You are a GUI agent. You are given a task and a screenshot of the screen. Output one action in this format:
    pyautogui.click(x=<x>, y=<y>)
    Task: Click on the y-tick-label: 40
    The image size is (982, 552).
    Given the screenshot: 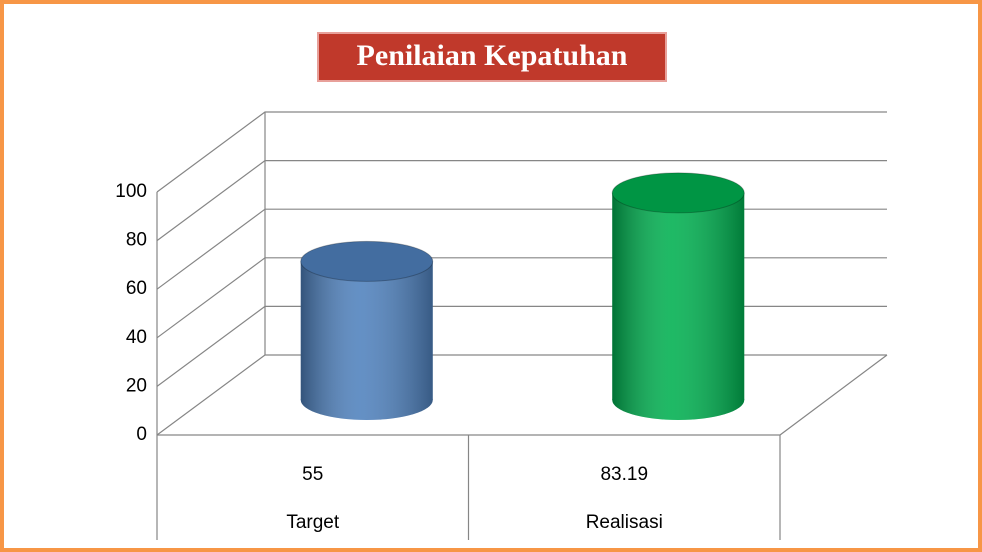 What is the action you would take?
    pyautogui.click(x=136, y=337)
    